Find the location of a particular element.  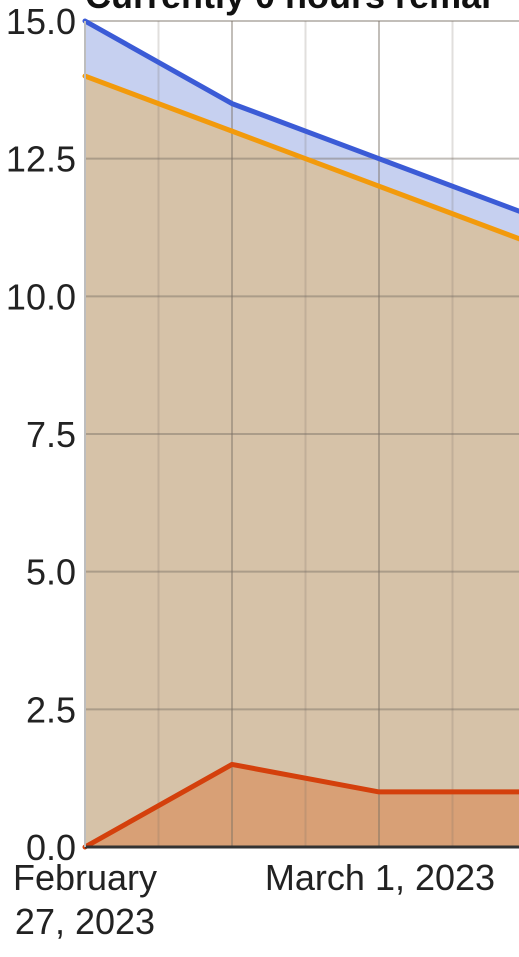

x-tick-label-line: 27, 2023 is located at coordinates (85, 921).